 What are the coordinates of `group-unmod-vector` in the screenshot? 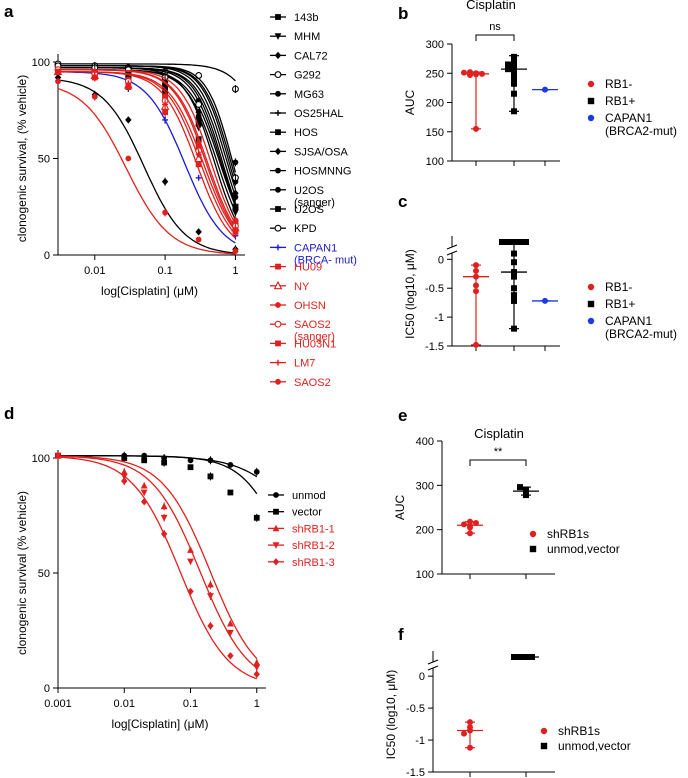 It's located at (525, 657).